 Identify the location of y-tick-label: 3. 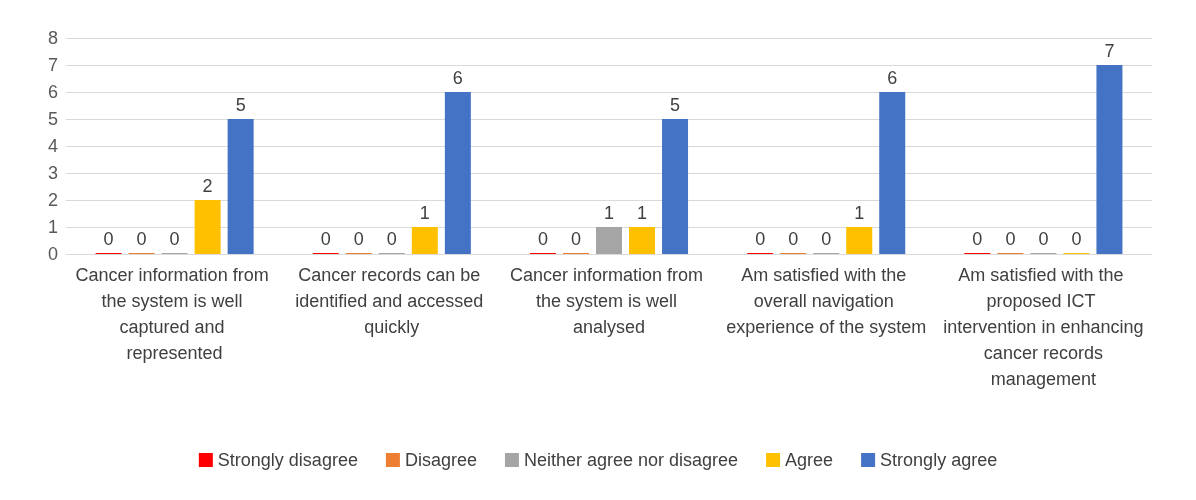
(52, 173).